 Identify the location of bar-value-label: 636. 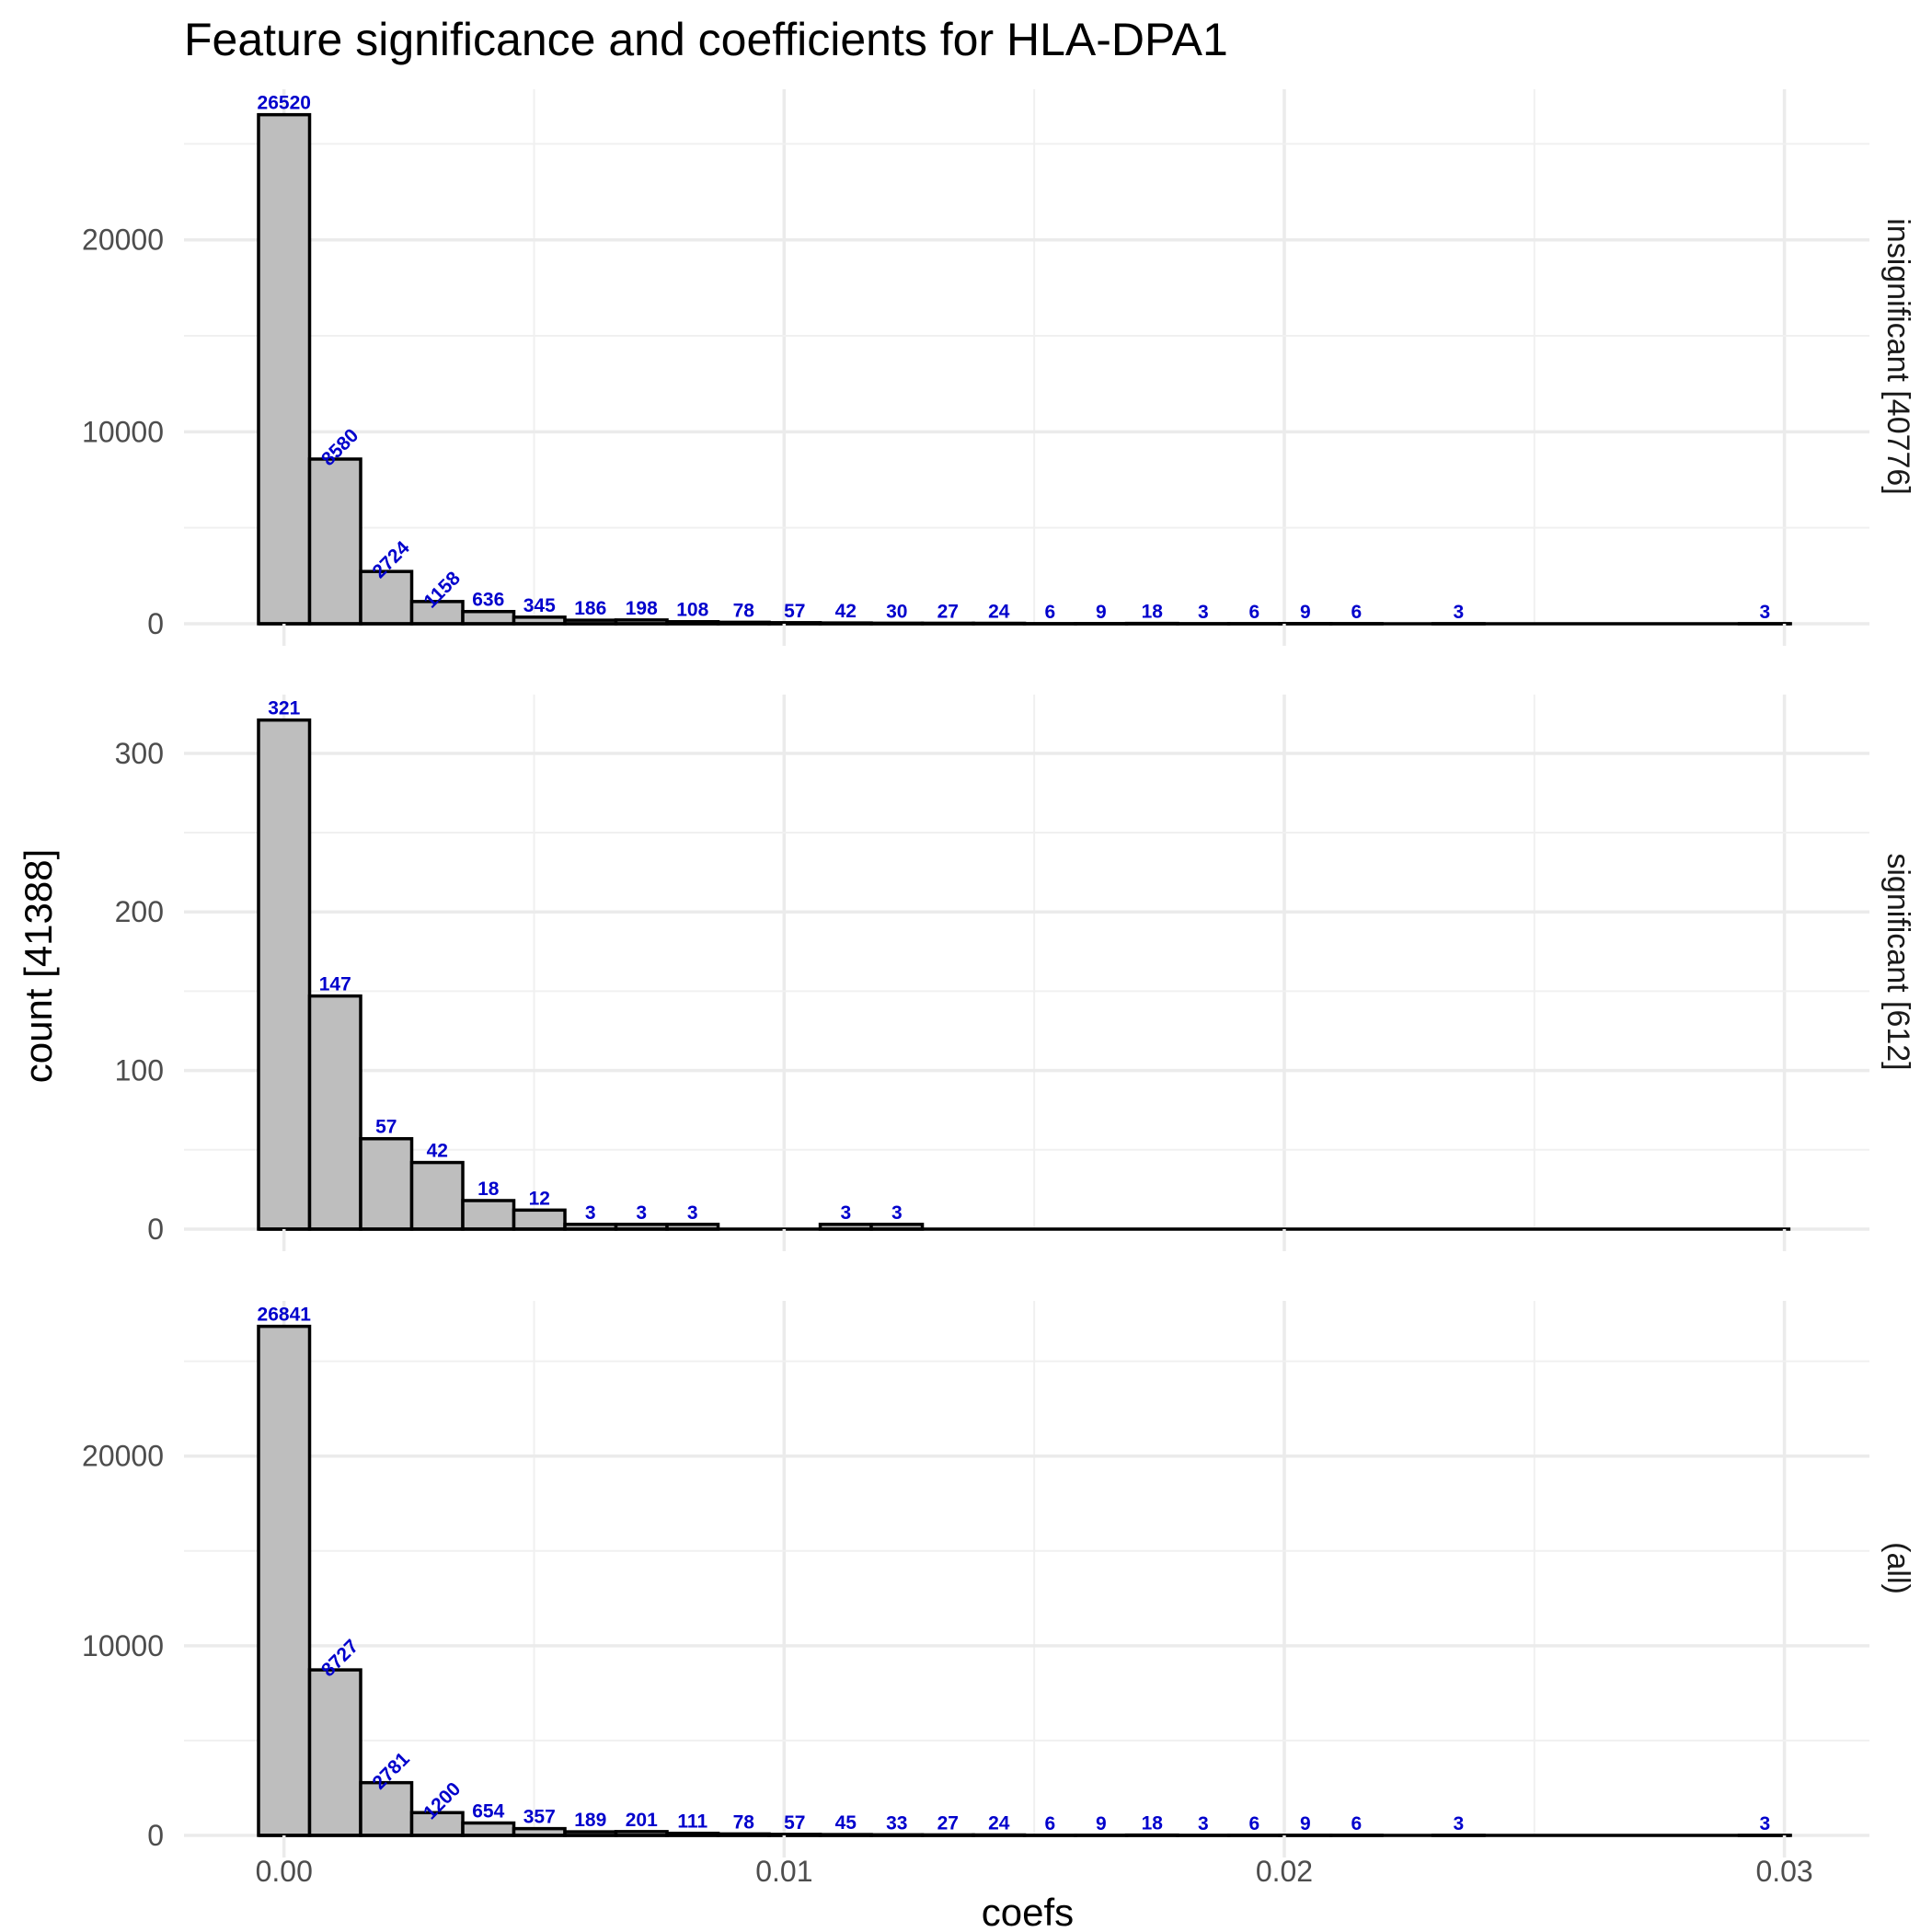
(488, 600).